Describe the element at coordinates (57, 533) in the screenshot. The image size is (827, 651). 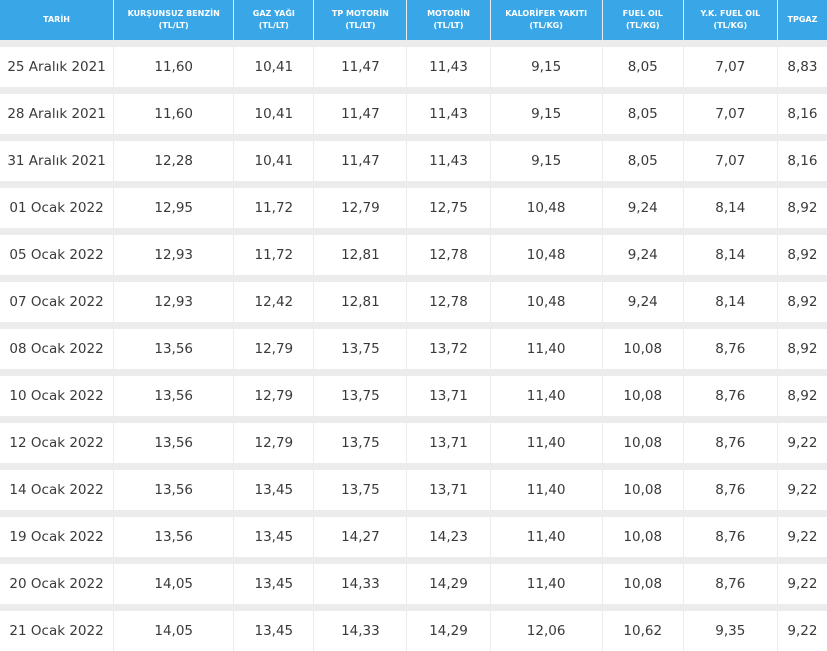
I see `date-cell: 19 Ocak 2022` at that location.